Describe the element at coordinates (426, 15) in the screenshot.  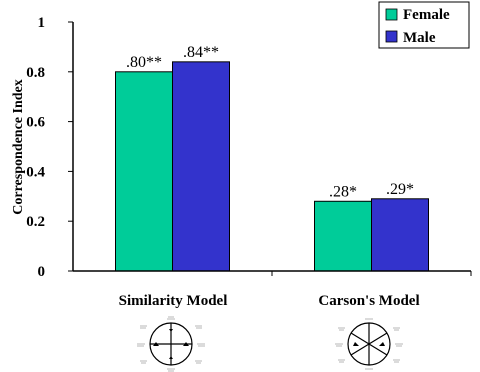
I see `legend-label-female: Female` at that location.